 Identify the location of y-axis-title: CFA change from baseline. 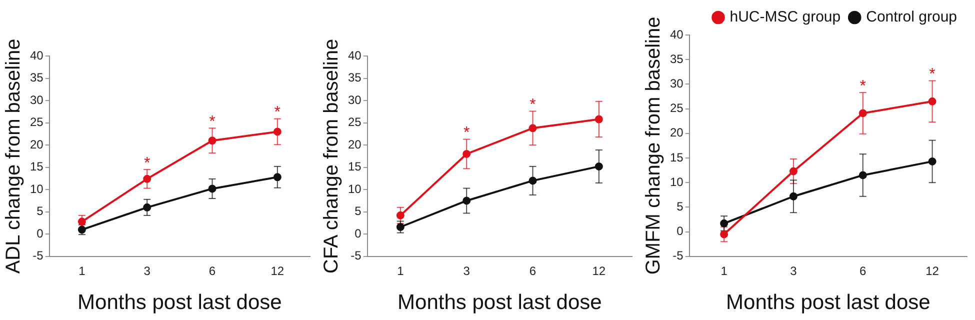
(331, 156).